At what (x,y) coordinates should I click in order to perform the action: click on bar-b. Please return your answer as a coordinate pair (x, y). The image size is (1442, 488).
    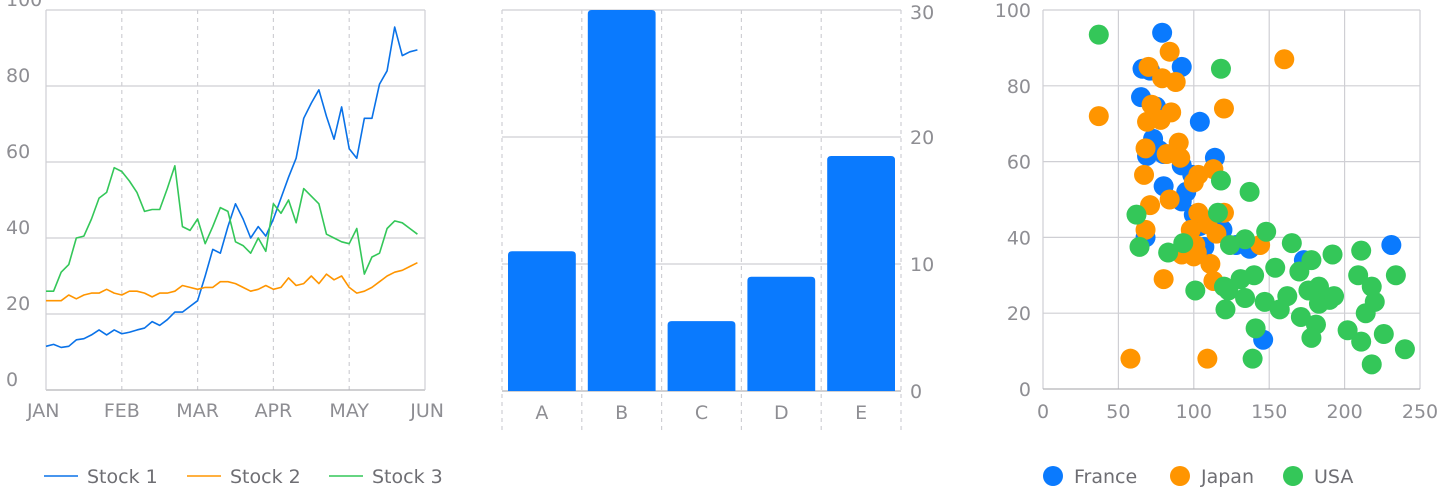
    Looking at the image, I should click on (621, 200).